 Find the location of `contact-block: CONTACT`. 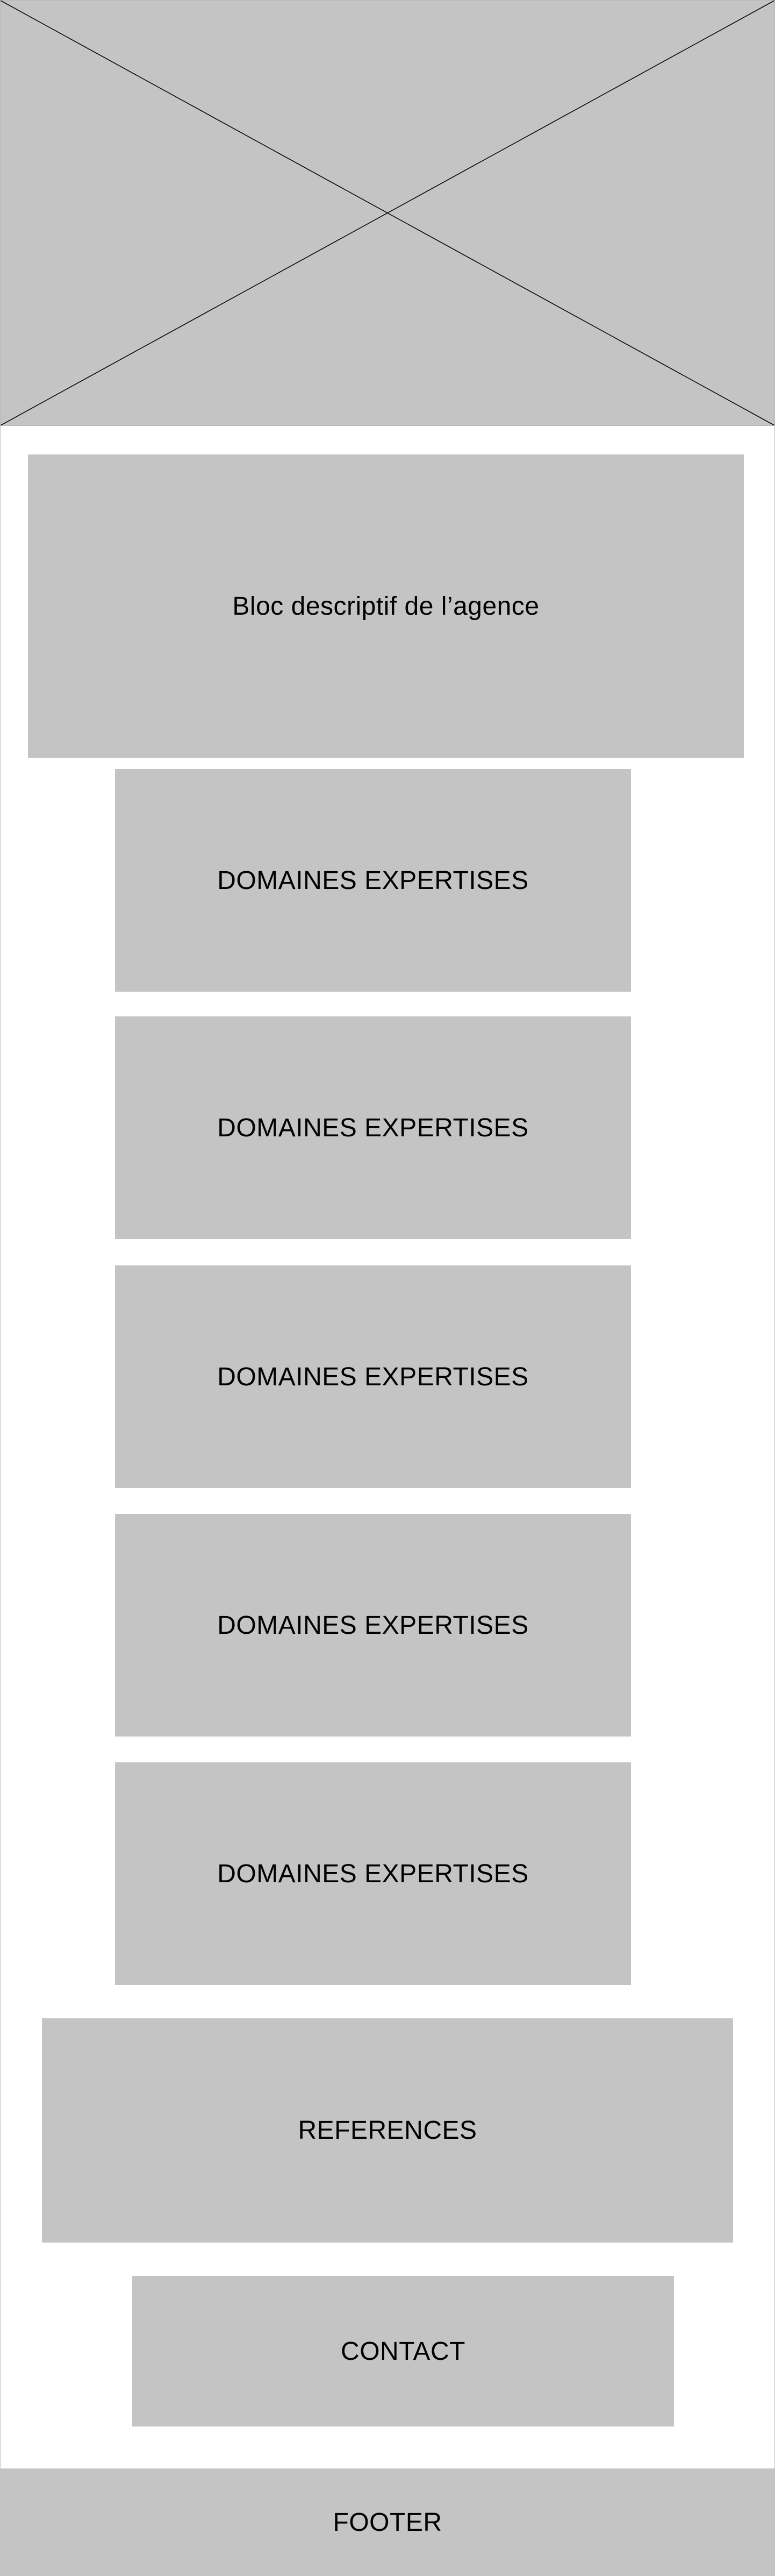

contact-block: CONTACT is located at coordinates (403, 2351).